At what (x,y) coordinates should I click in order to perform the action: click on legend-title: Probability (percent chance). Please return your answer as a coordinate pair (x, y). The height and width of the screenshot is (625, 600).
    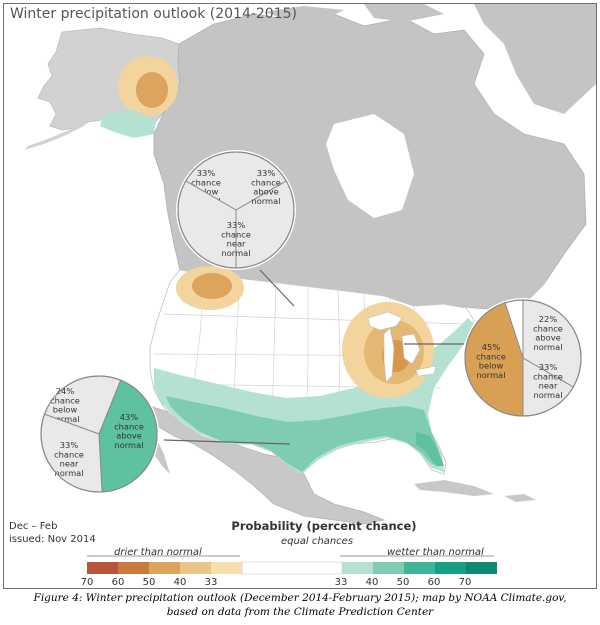
    Looking at the image, I should click on (324, 526).